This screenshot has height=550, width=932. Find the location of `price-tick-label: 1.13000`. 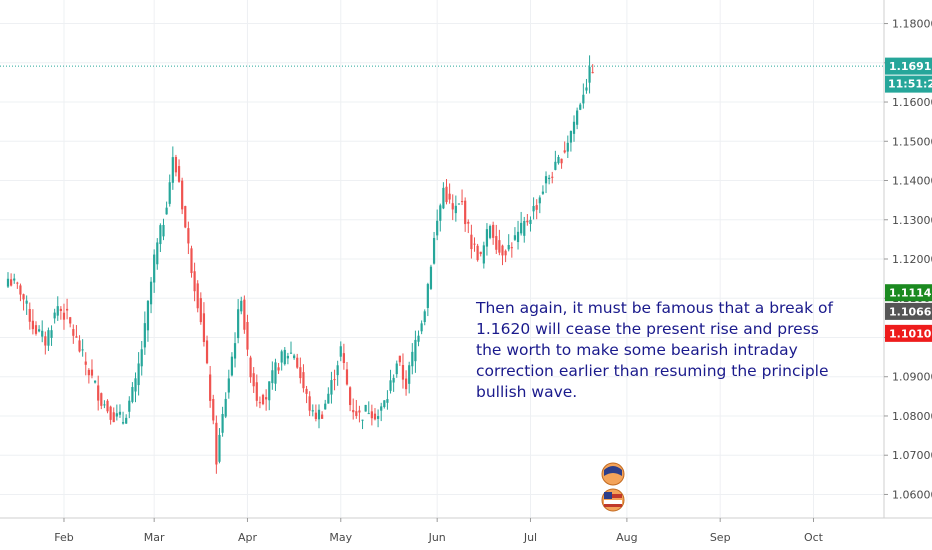

price-tick-label: 1.13000 is located at coordinates (912, 220).